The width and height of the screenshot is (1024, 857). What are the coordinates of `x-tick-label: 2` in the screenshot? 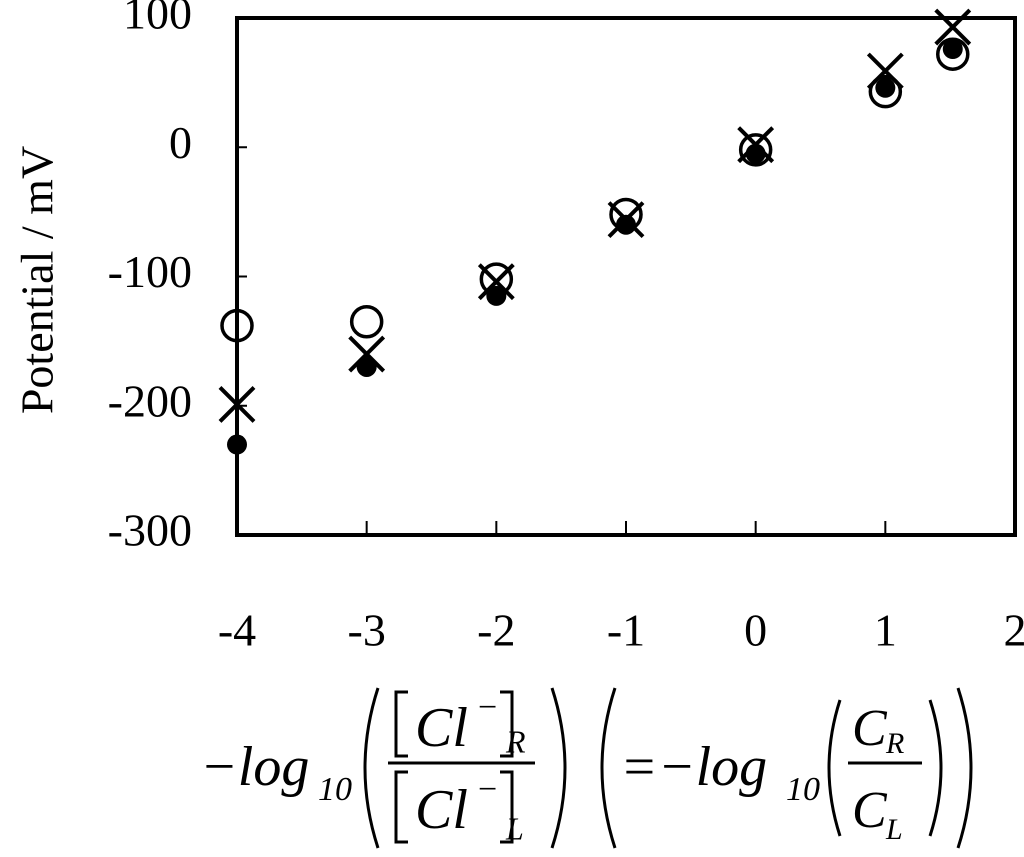 It's located at (1014, 630).